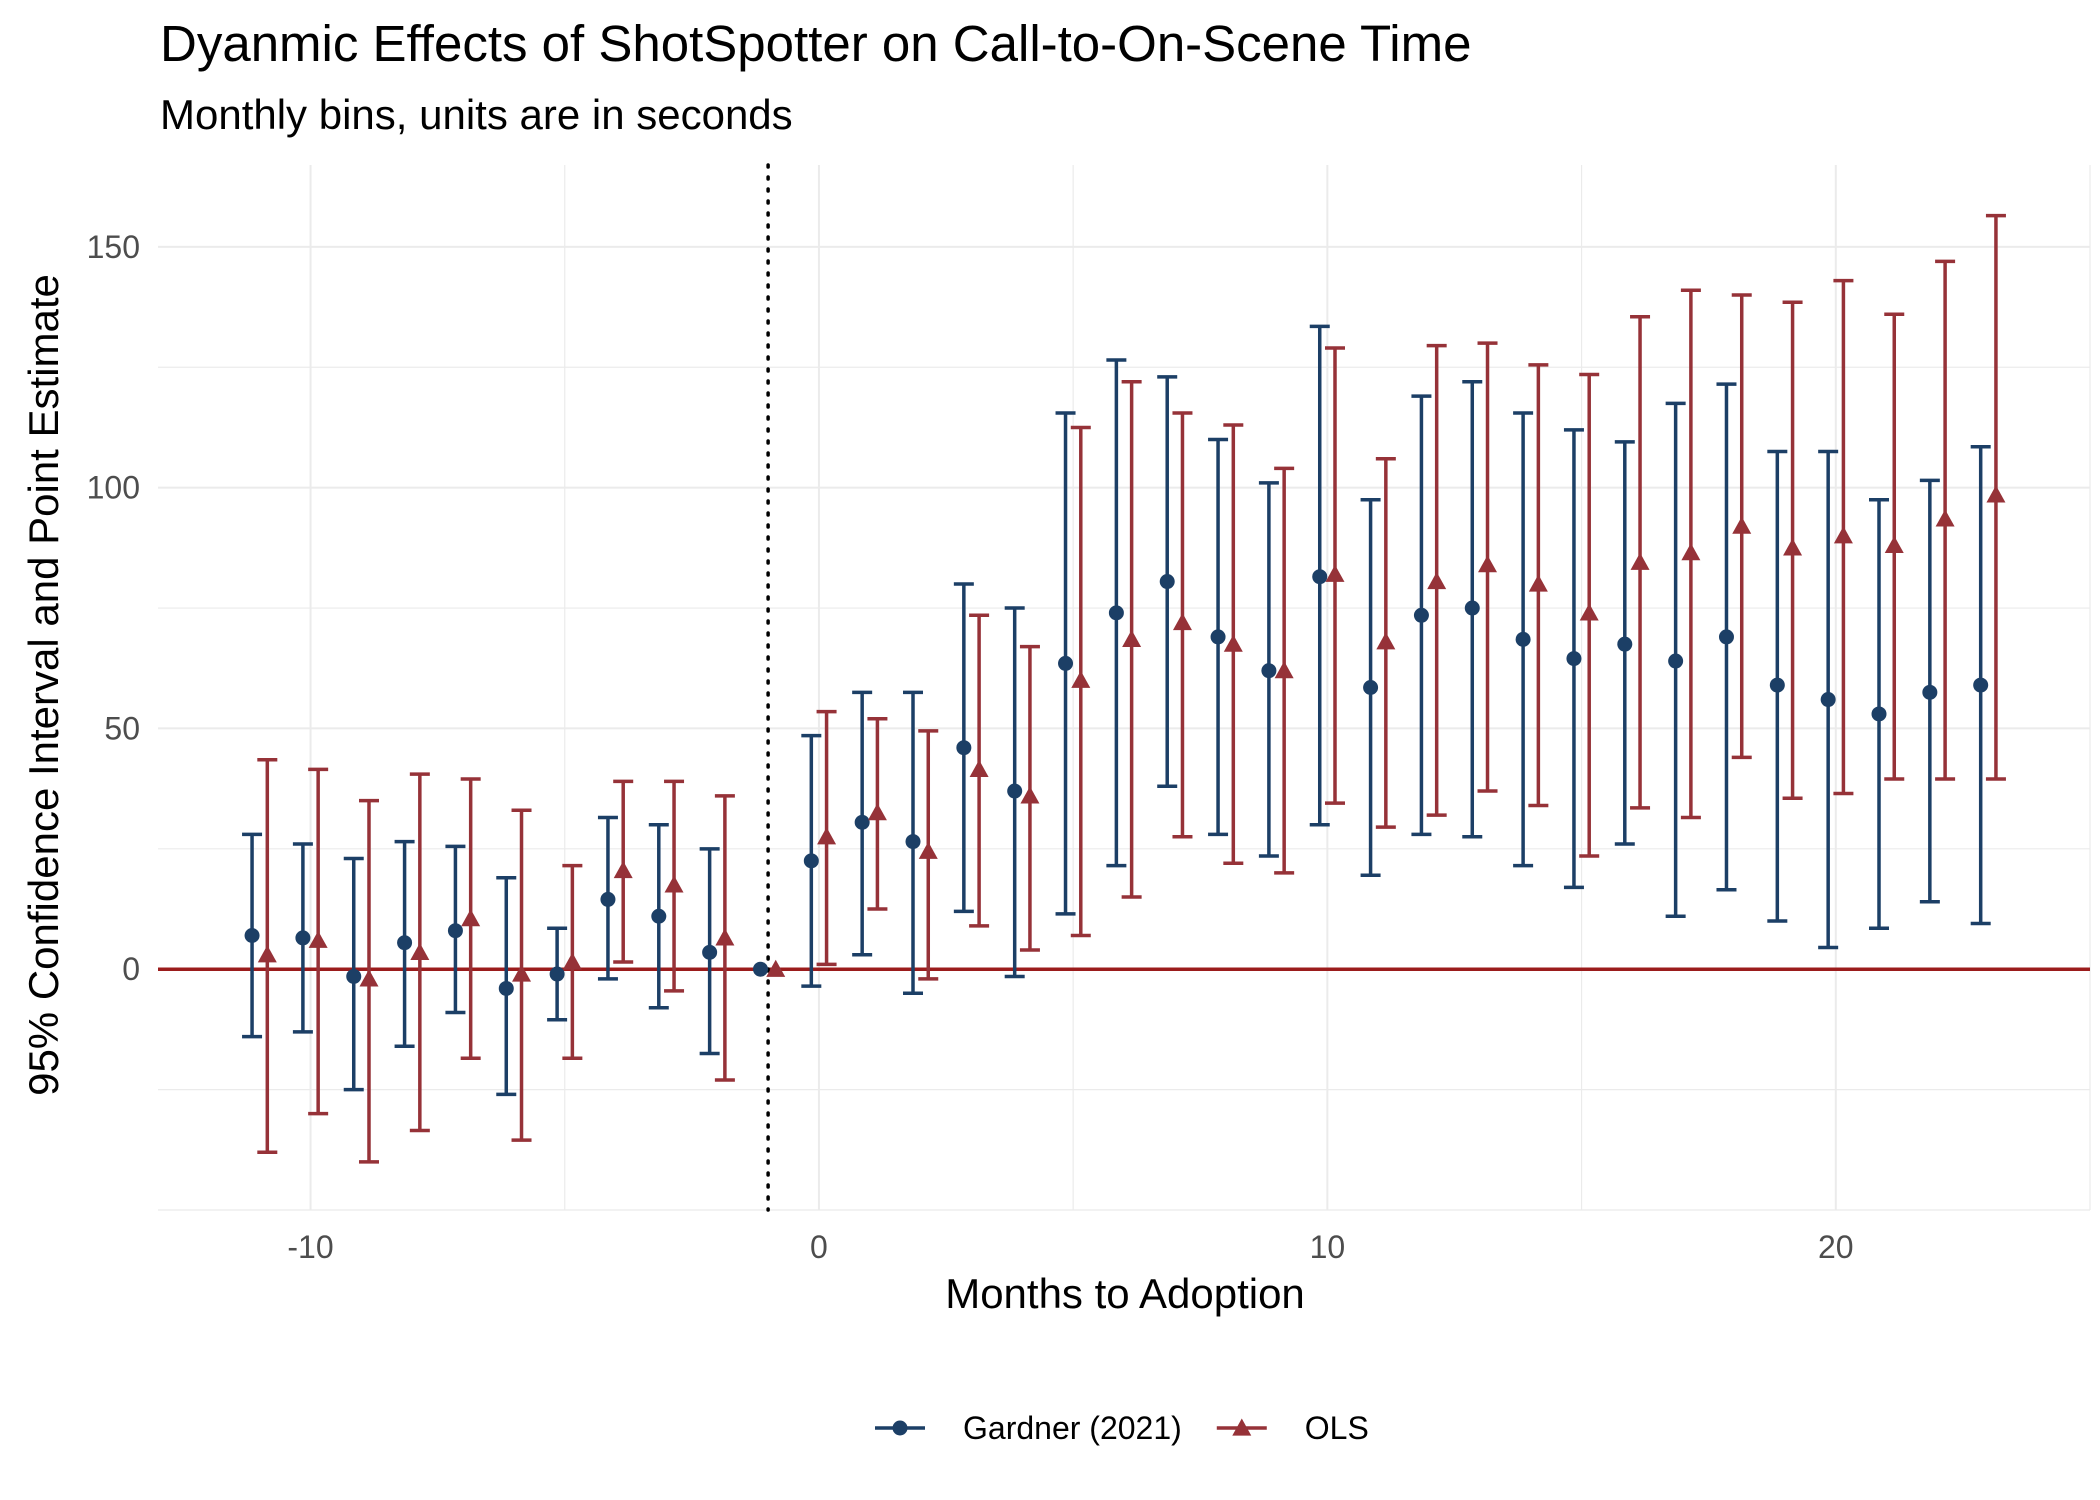  I want to click on legend-item-0: Gardner (2021), so click(1028, 1428).